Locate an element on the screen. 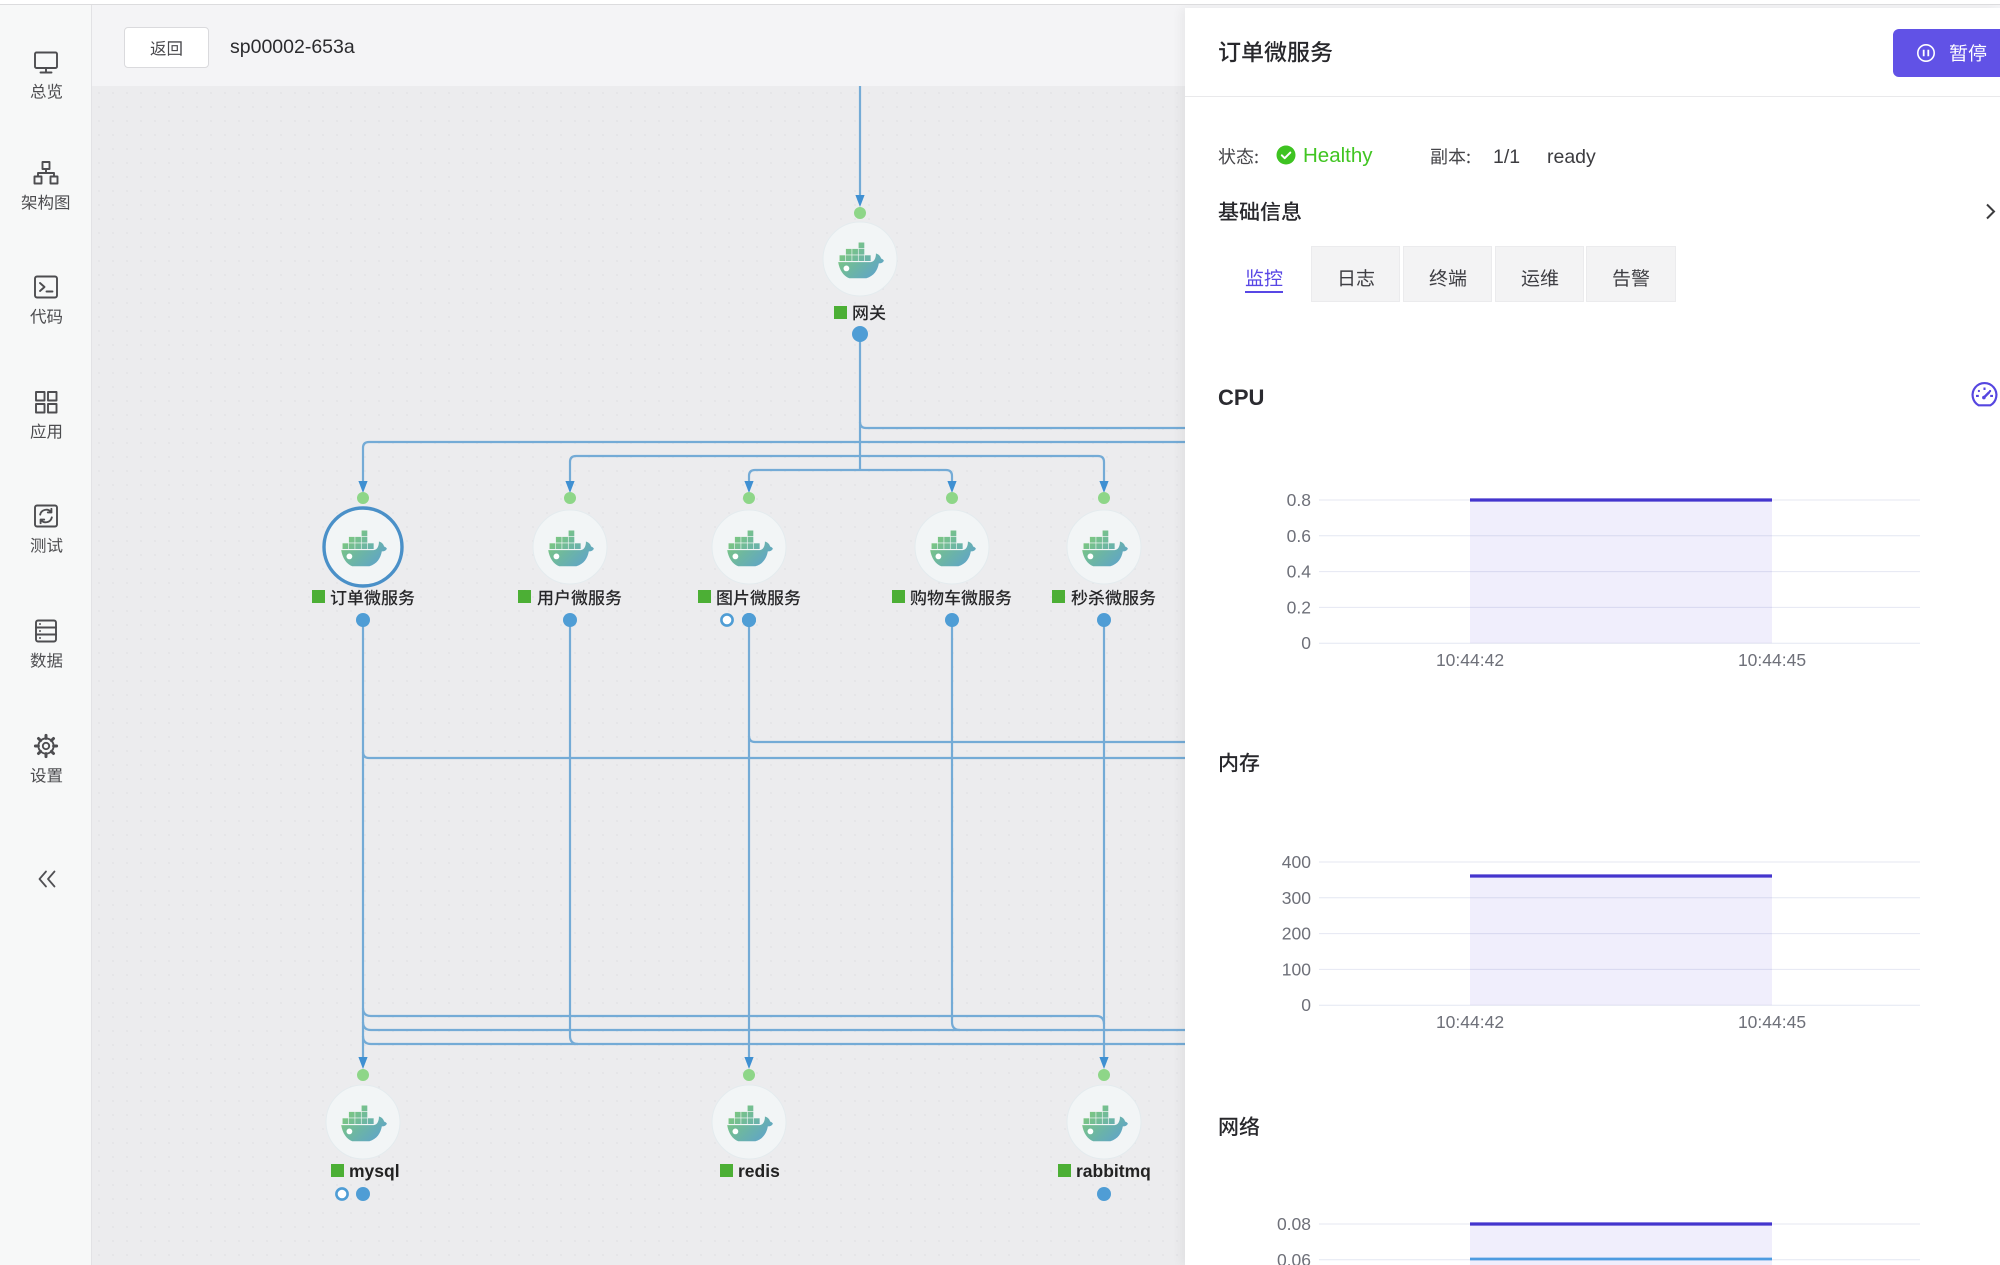 This screenshot has width=2000, height=1265. svg-text: 100 is located at coordinates (1296, 969).